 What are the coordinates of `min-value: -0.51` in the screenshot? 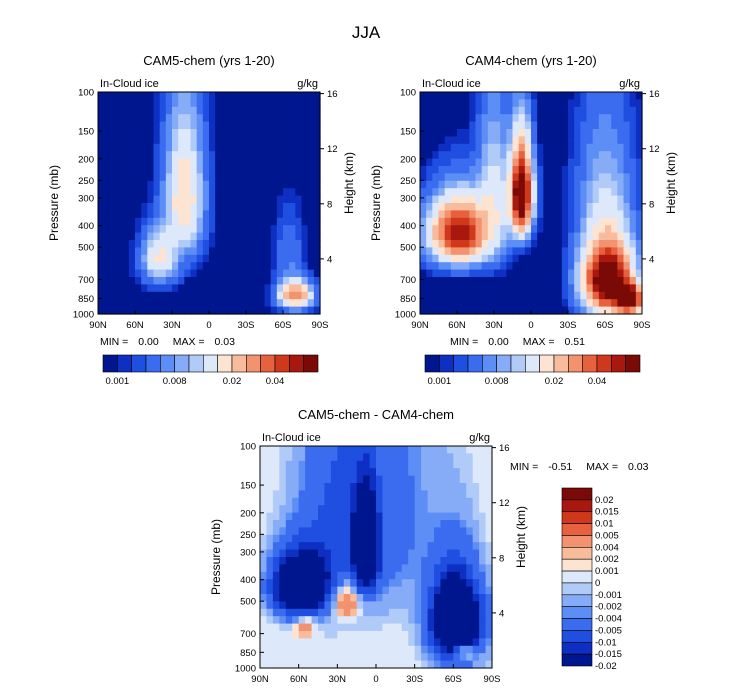 It's located at (560, 467).